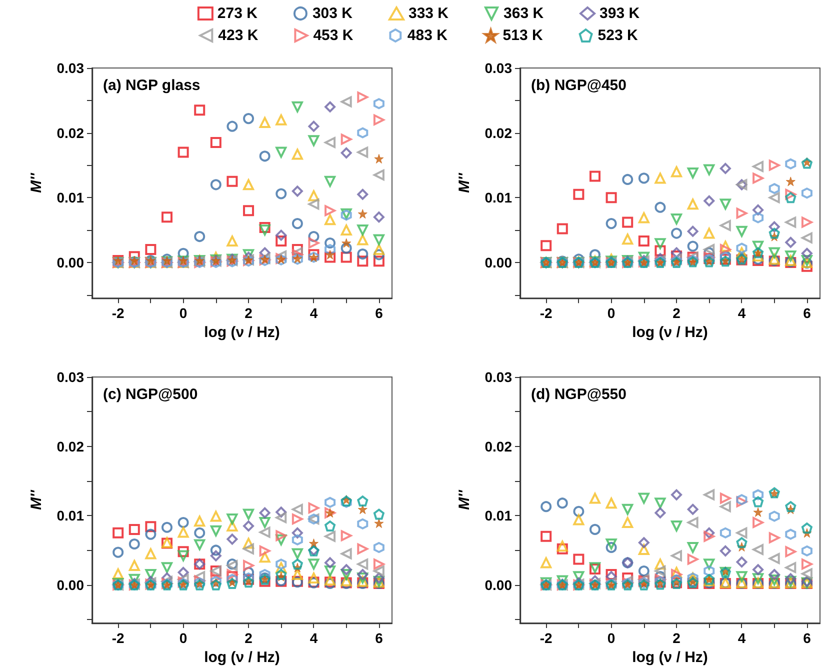 The width and height of the screenshot is (837, 671). What do you see at coordinates (237, 13) in the screenshot?
I see `legend-label: 273 K` at bounding box center [237, 13].